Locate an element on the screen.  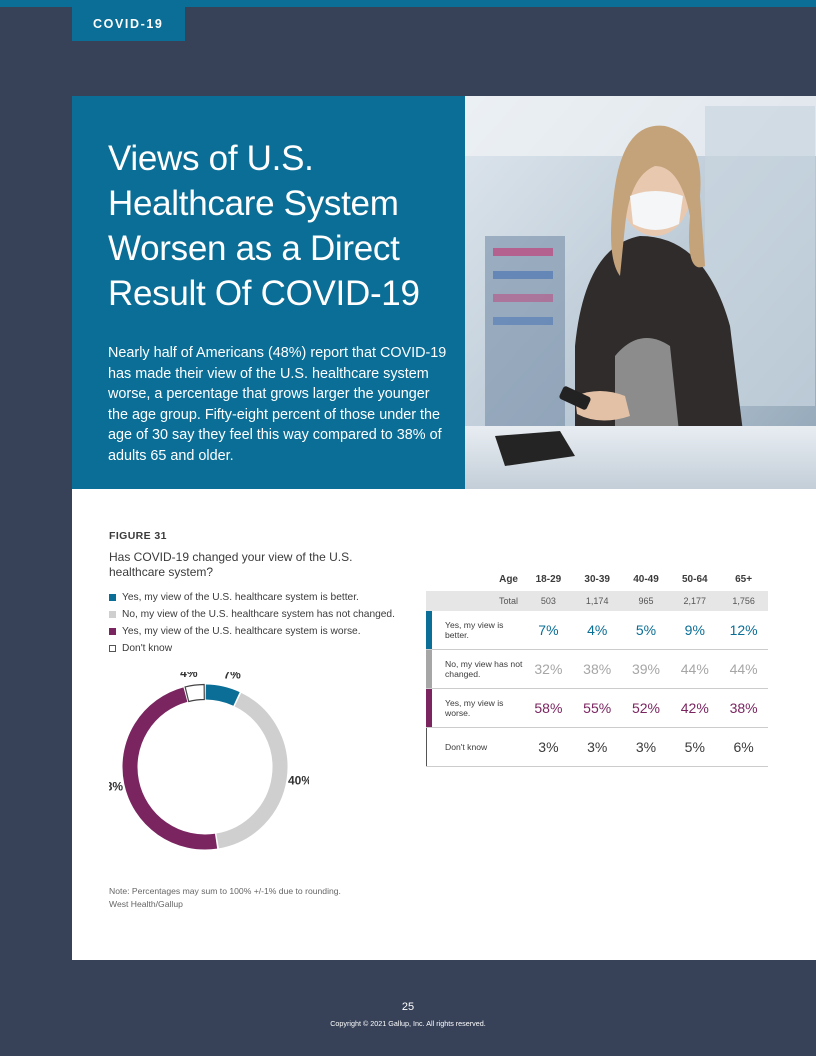
row-value: 7% is located at coordinates (548, 630).